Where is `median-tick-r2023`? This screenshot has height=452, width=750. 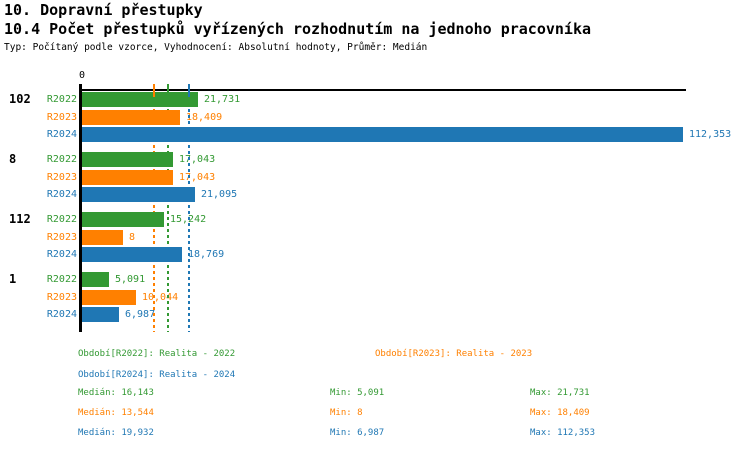
median-tick-r2023 is located at coordinates (154, 90).